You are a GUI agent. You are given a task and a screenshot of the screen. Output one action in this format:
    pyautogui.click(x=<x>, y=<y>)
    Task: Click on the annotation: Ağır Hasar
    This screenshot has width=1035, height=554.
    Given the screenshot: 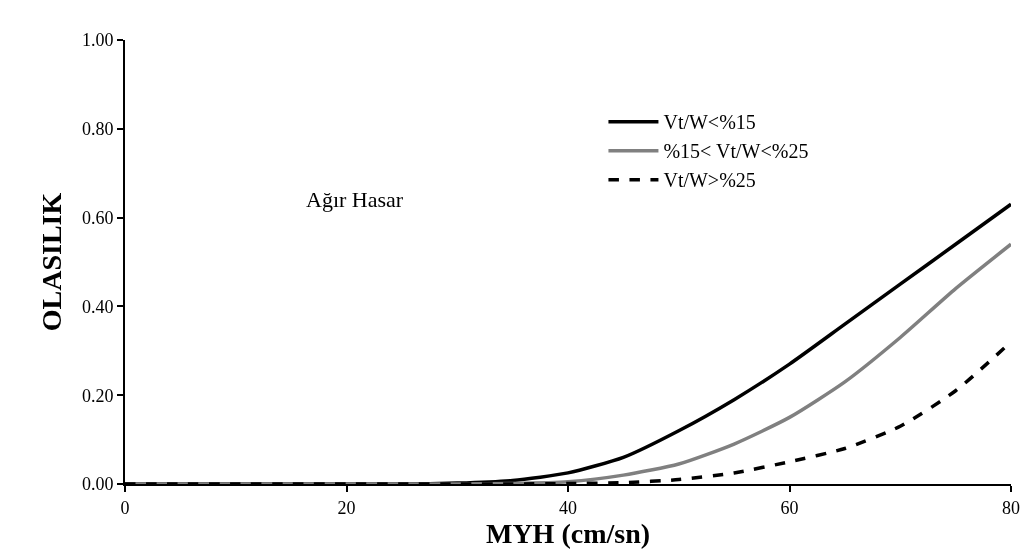 What is the action you would take?
    pyautogui.click(x=355, y=199)
    